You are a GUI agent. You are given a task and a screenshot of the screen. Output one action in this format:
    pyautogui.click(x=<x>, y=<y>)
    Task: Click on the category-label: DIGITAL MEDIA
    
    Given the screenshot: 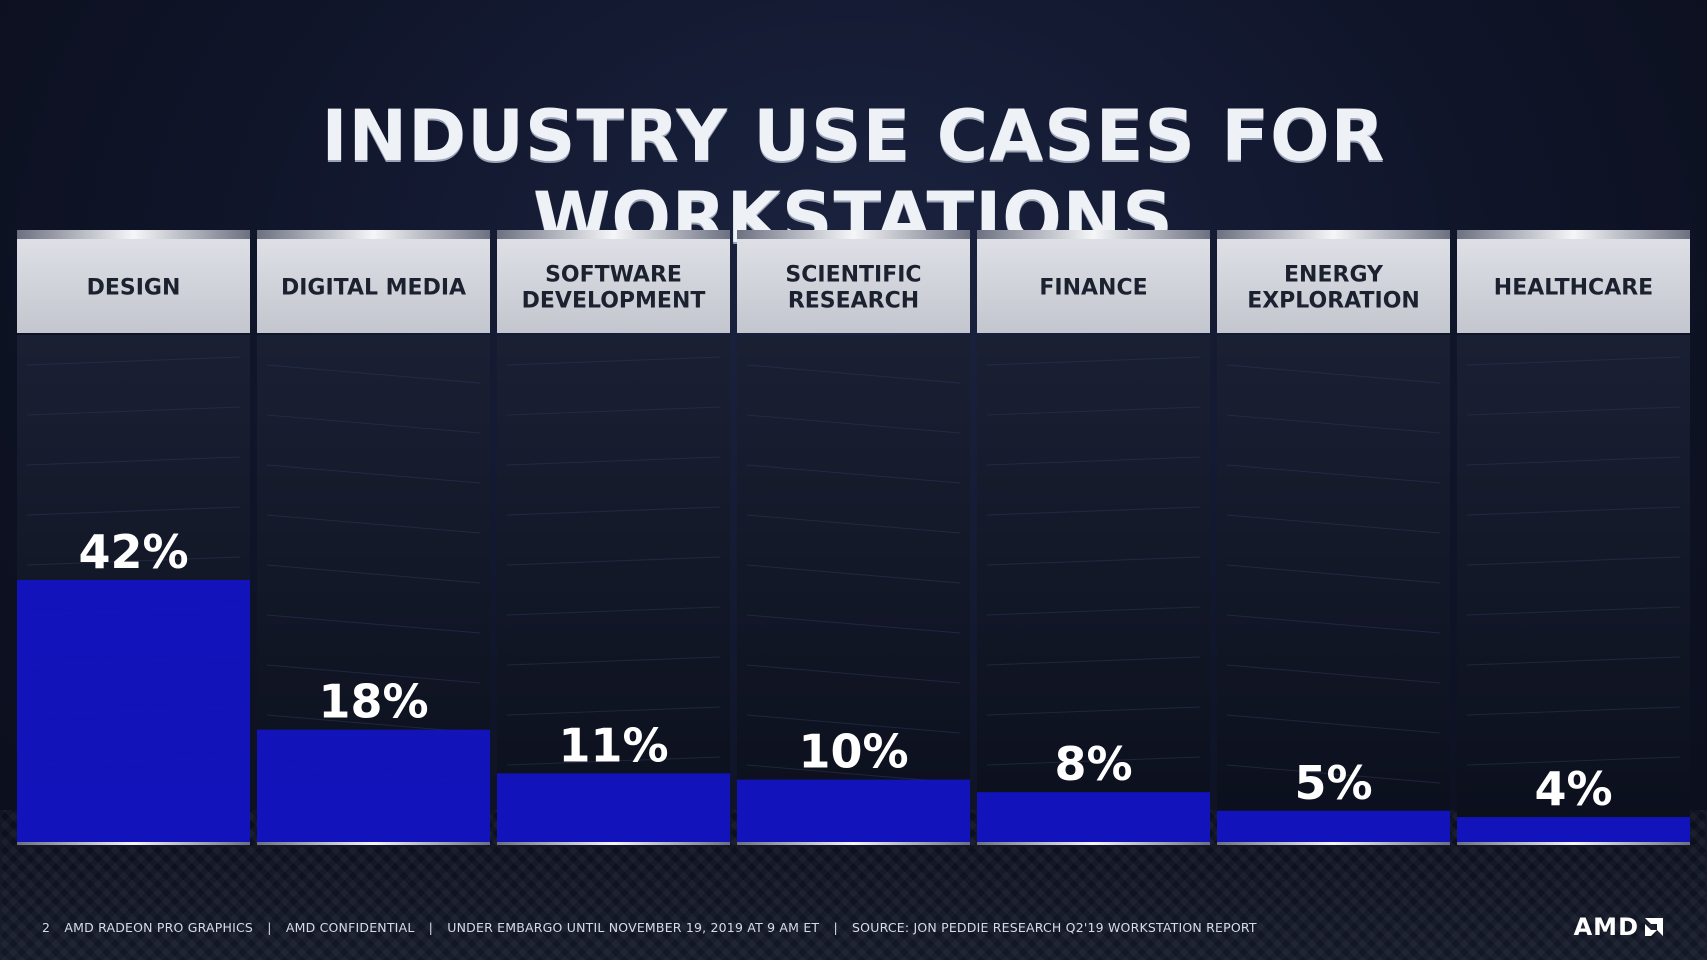 What is the action you would take?
    pyautogui.click(x=373, y=288)
    